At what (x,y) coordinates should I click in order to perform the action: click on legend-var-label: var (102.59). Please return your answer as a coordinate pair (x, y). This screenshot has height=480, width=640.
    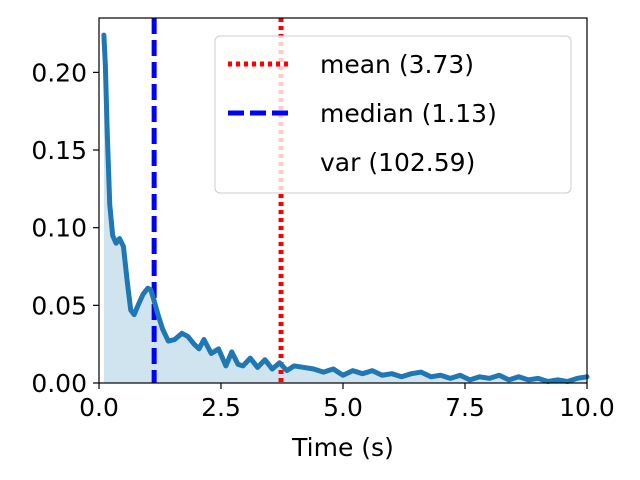
    Looking at the image, I should click on (397, 162).